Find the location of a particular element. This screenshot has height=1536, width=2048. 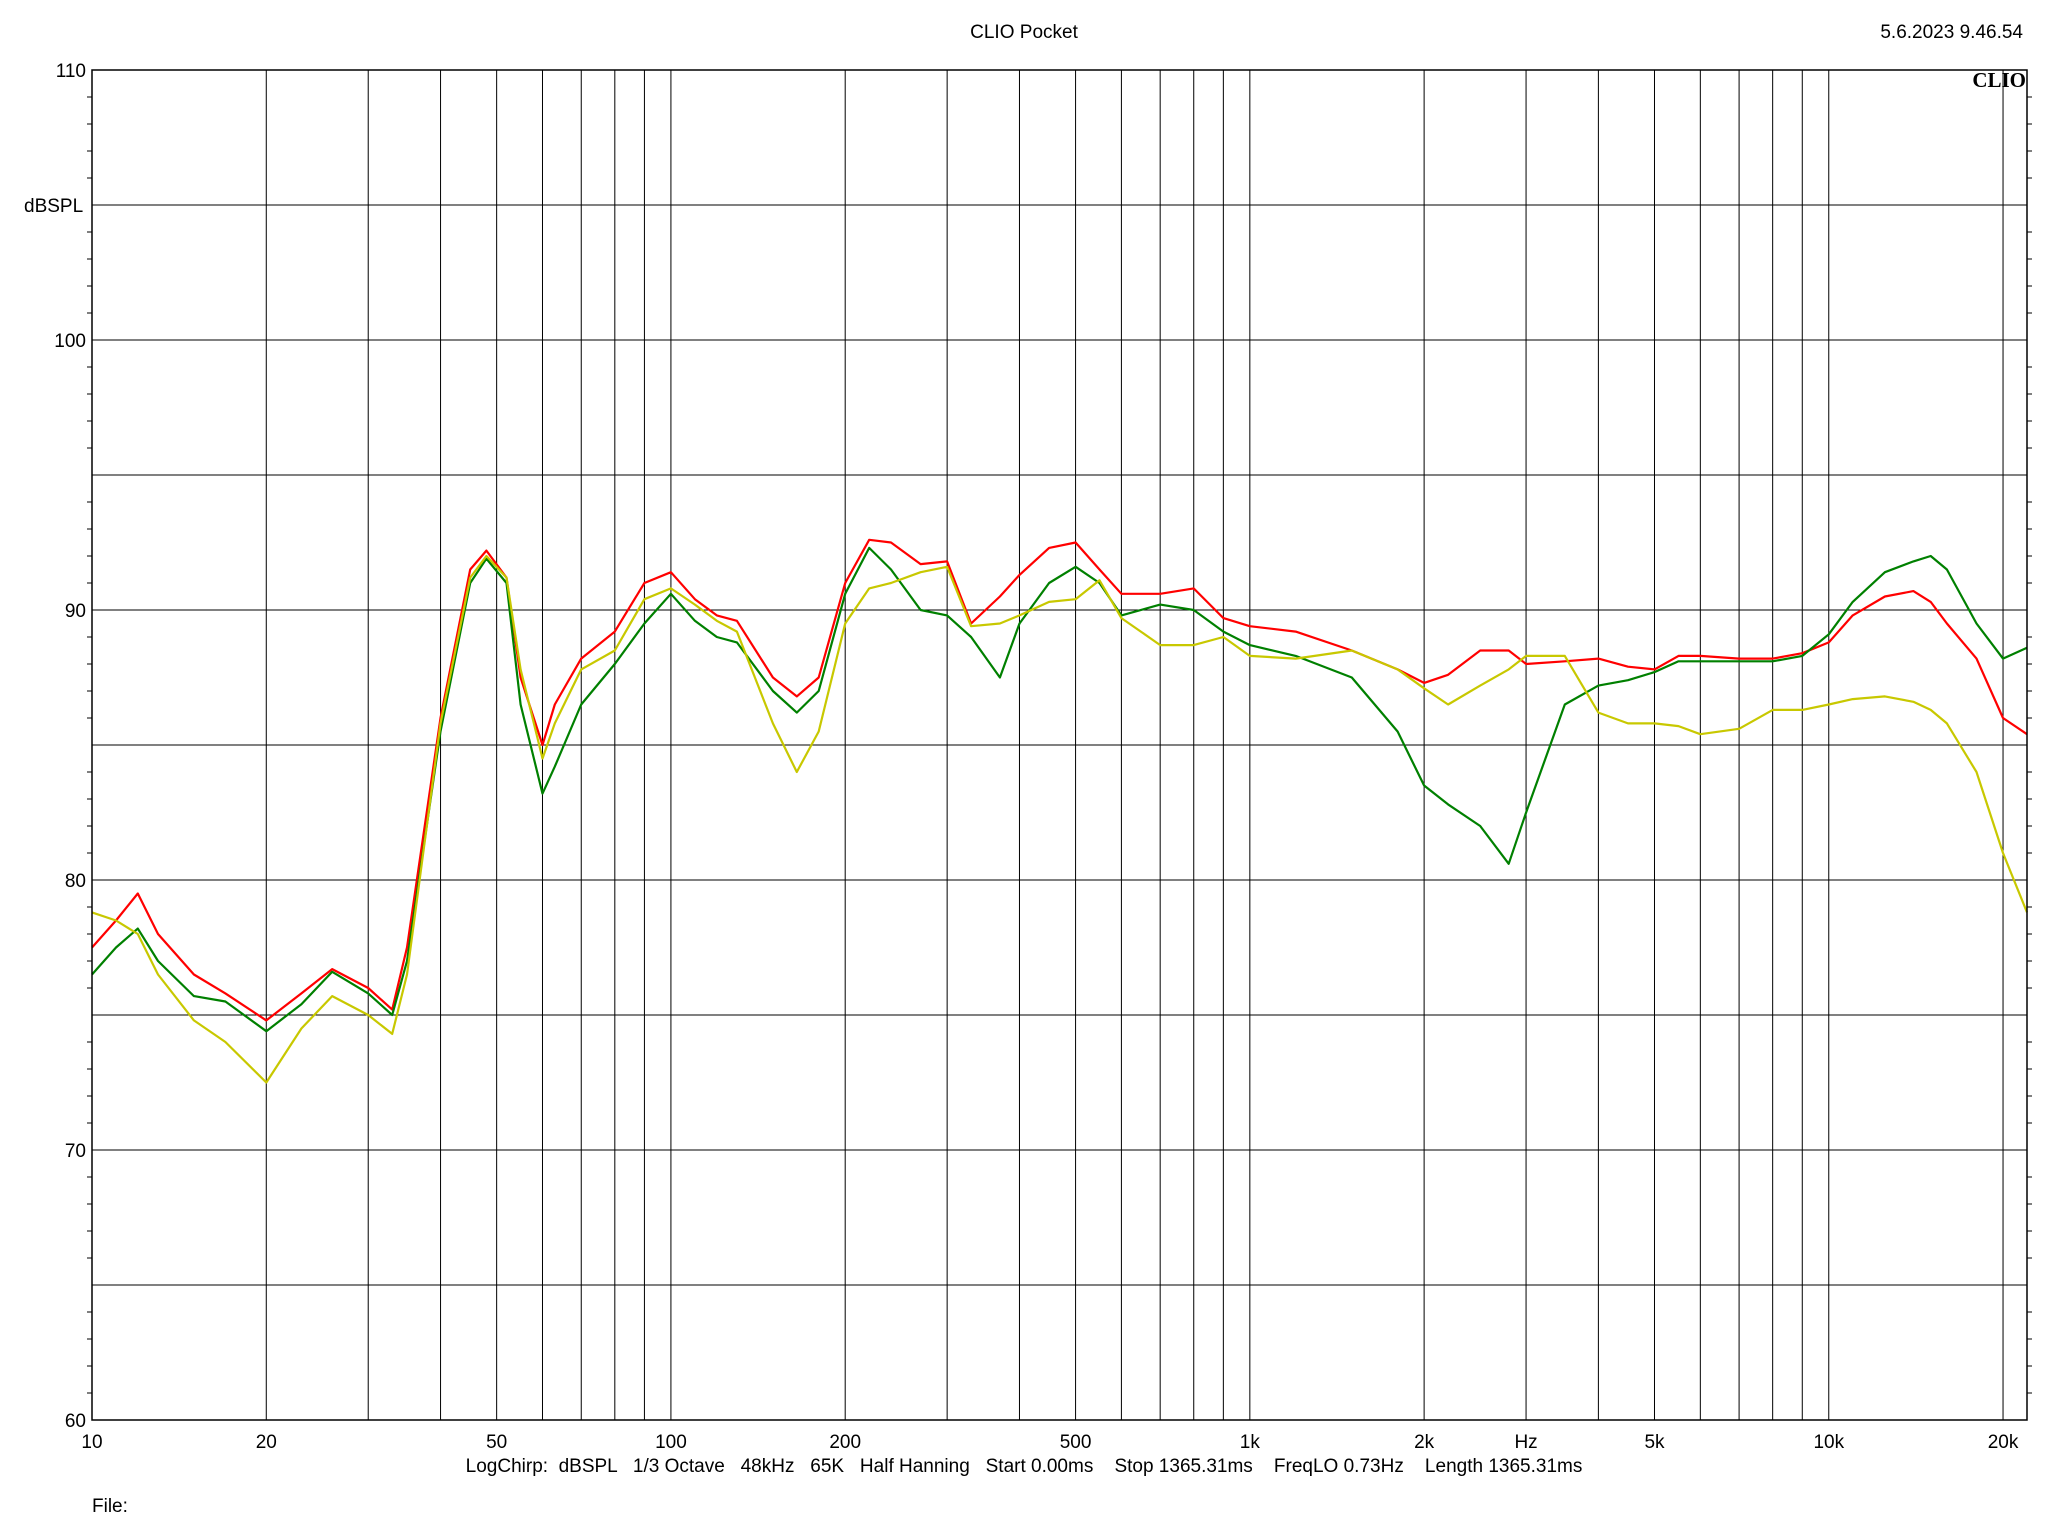

x-tick-label: 20 is located at coordinates (266, 1442).